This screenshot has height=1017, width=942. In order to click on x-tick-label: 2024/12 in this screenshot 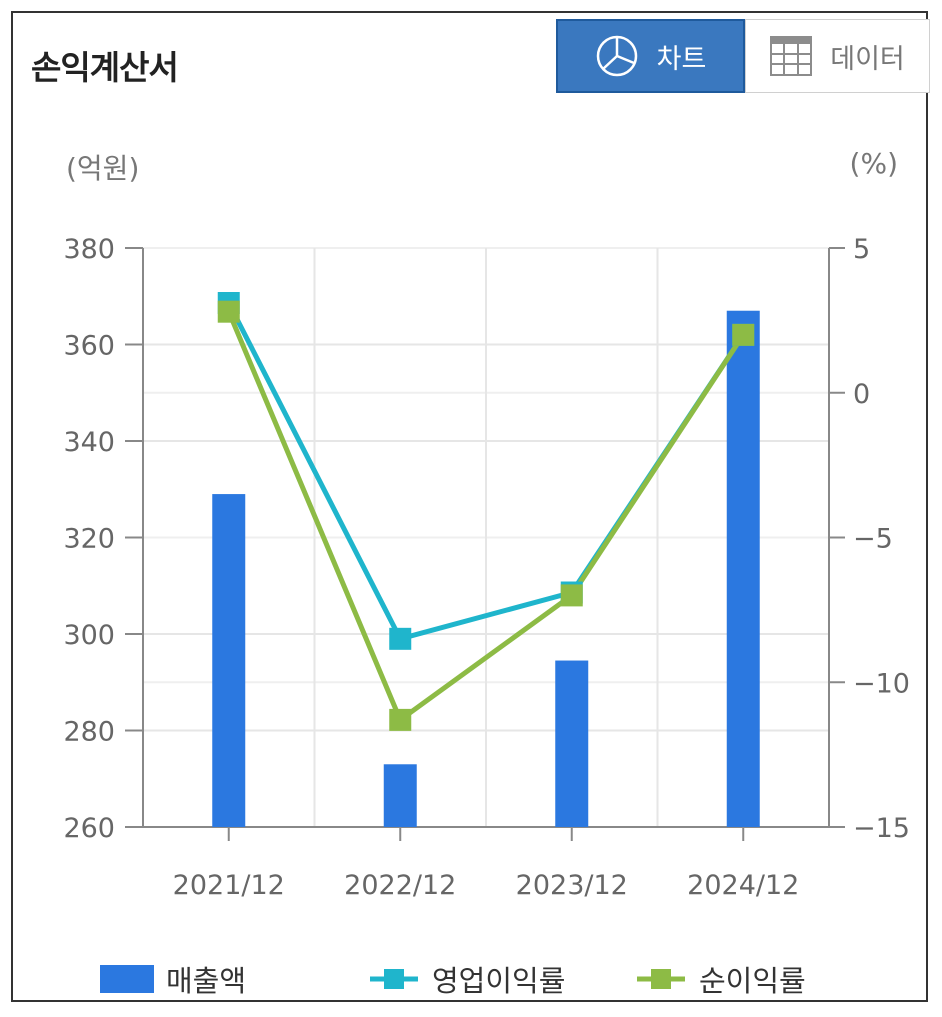, I will do `click(743, 885)`.